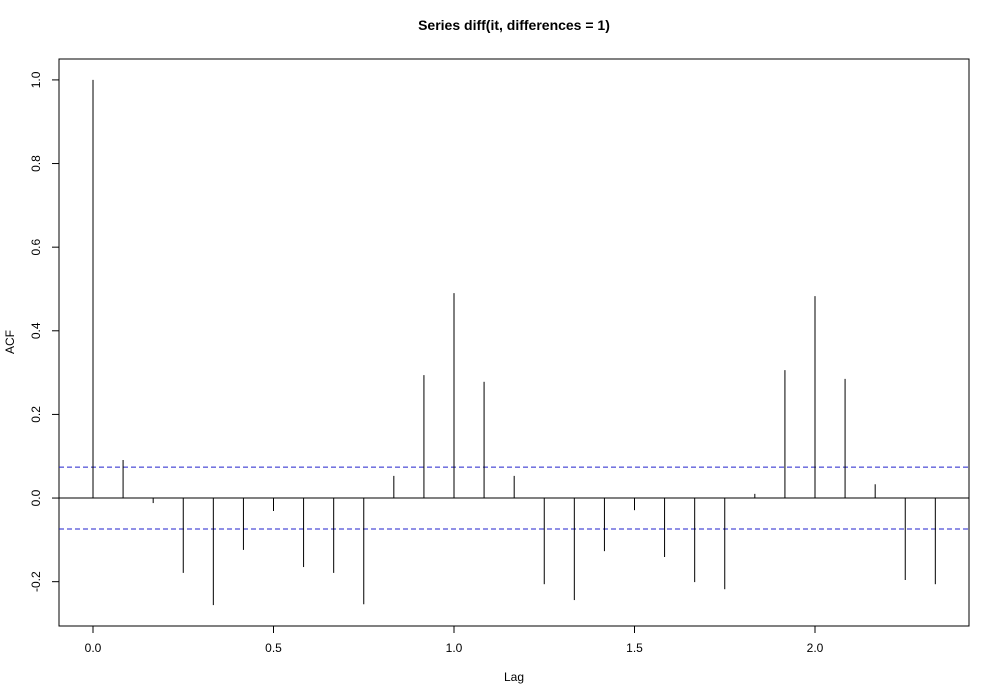 The height and width of the screenshot is (700, 1000). Describe the element at coordinates (36, 79) in the screenshot. I see `y-tick-label: 1.0` at that location.